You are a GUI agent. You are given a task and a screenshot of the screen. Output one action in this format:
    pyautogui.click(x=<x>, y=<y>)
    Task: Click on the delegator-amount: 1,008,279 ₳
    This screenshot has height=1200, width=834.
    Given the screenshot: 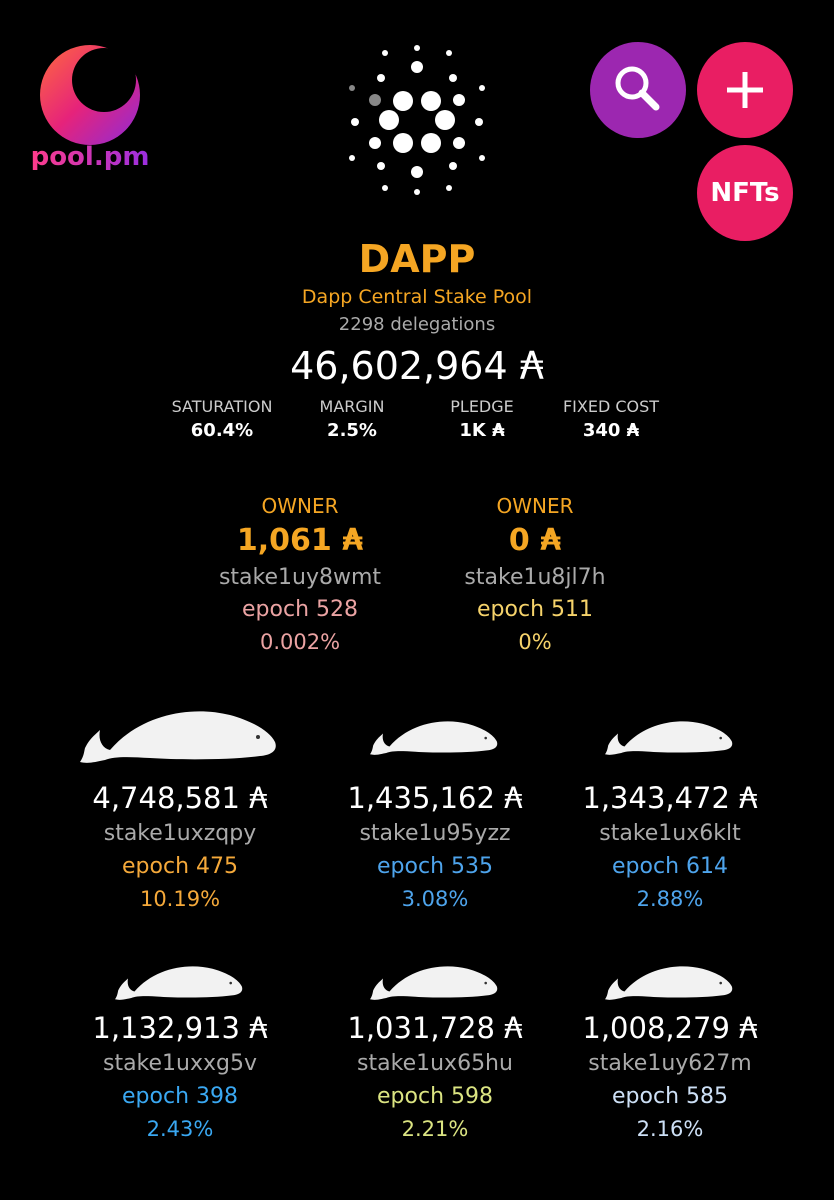 What is the action you would take?
    pyautogui.click(x=670, y=1027)
    